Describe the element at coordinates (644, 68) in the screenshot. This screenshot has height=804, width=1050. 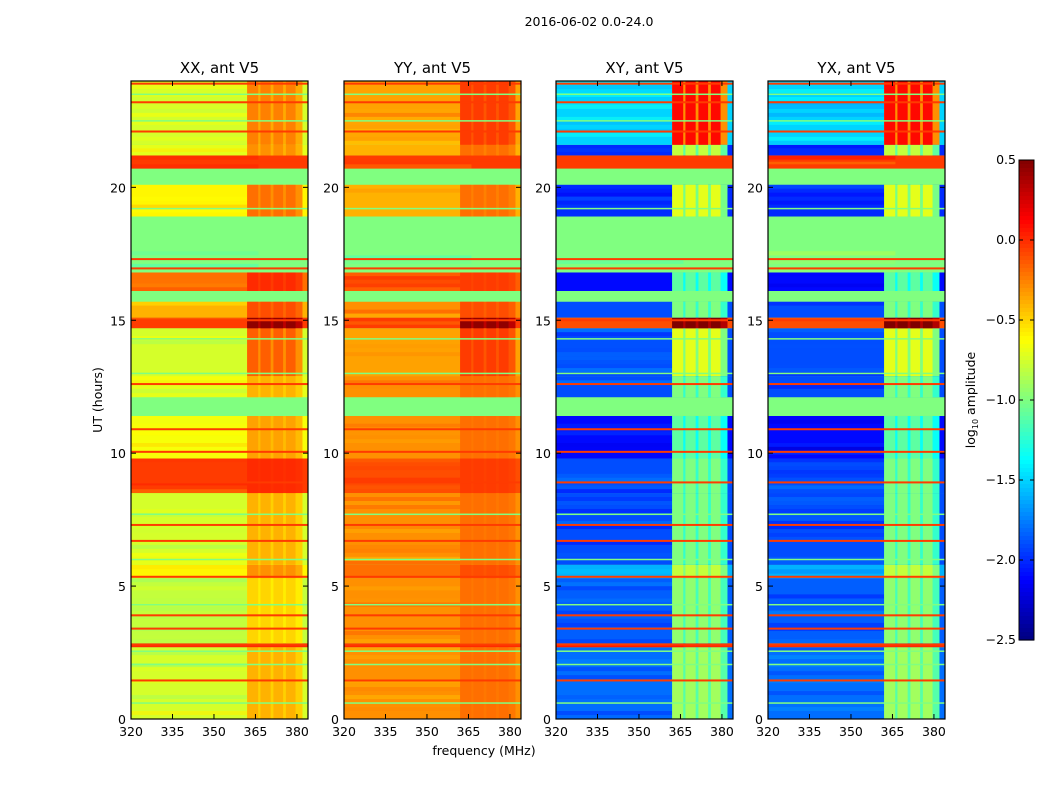
I see `panel-title: XY, ant V5` at that location.